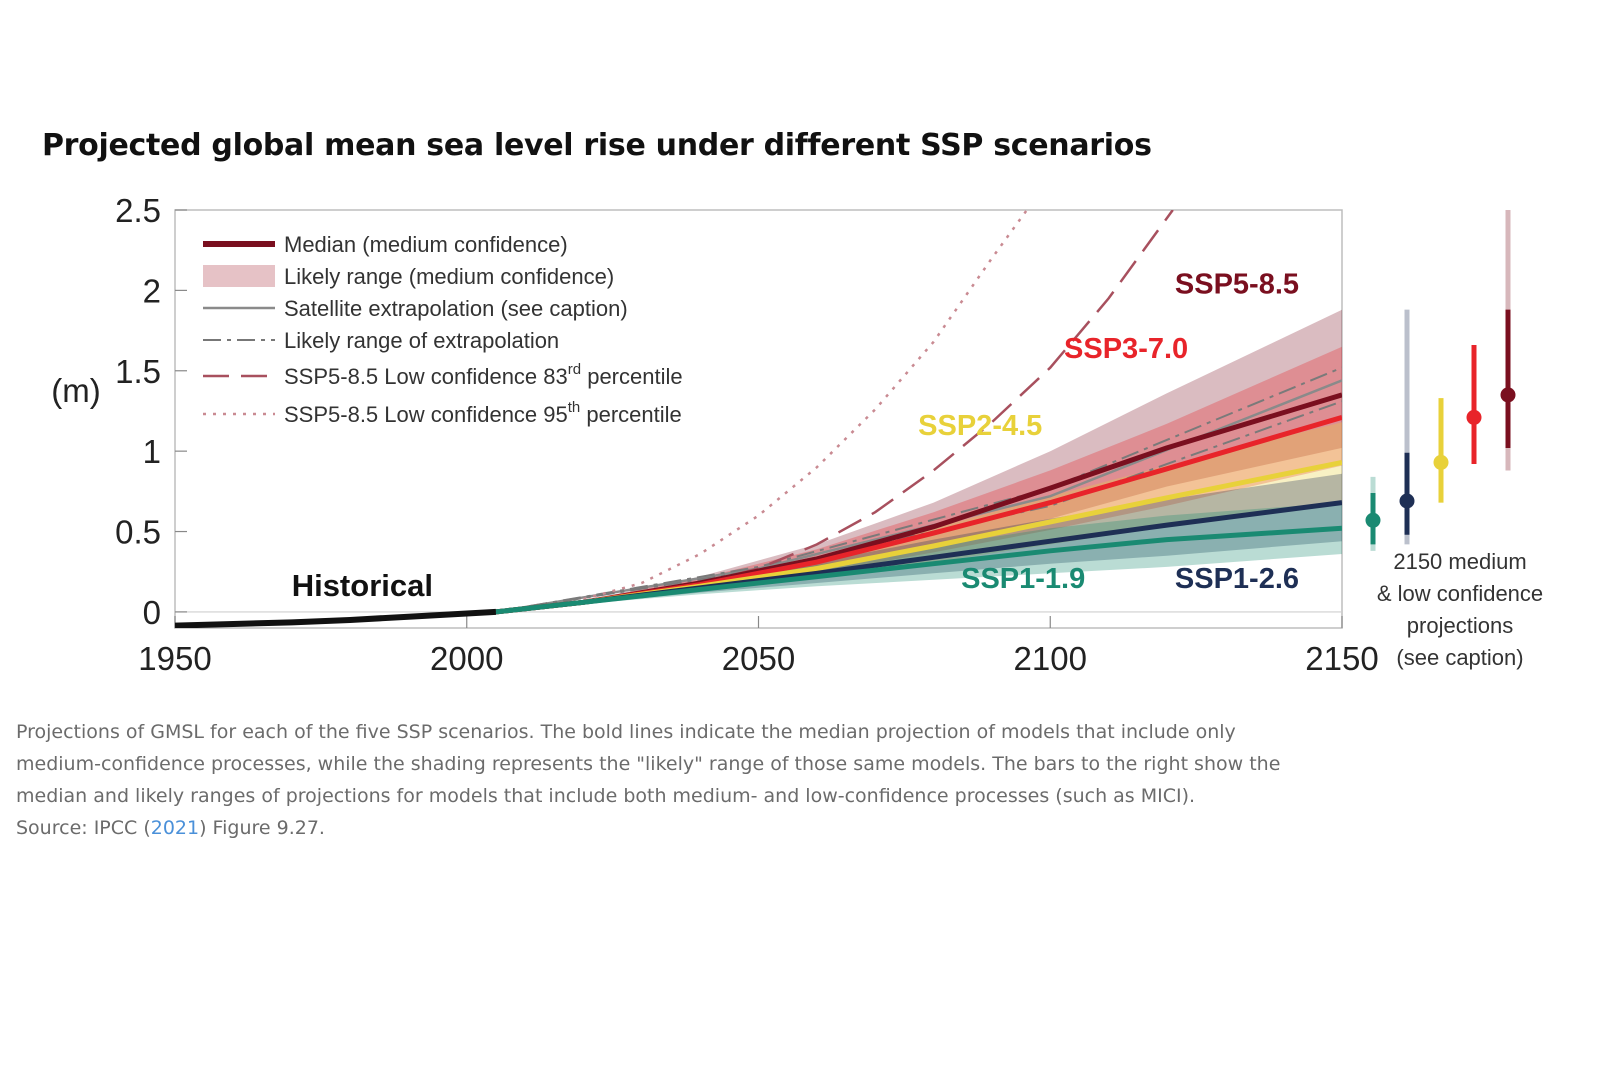 This screenshot has width=1600, height=1067. I want to click on median-line, so click(918, 570).